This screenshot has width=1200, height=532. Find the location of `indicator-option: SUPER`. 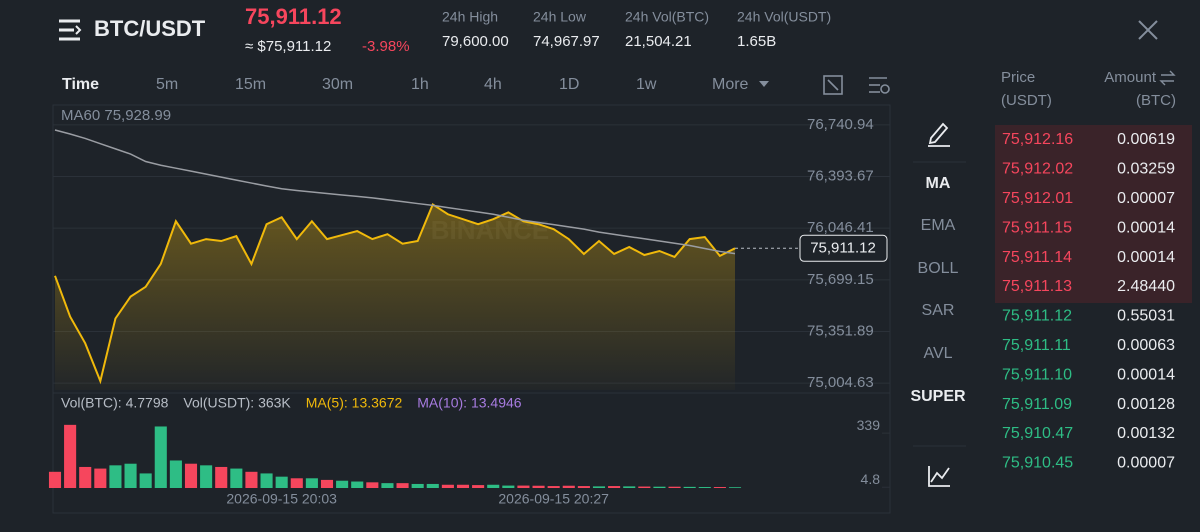

indicator-option: SUPER is located at coordinates (938, 396).